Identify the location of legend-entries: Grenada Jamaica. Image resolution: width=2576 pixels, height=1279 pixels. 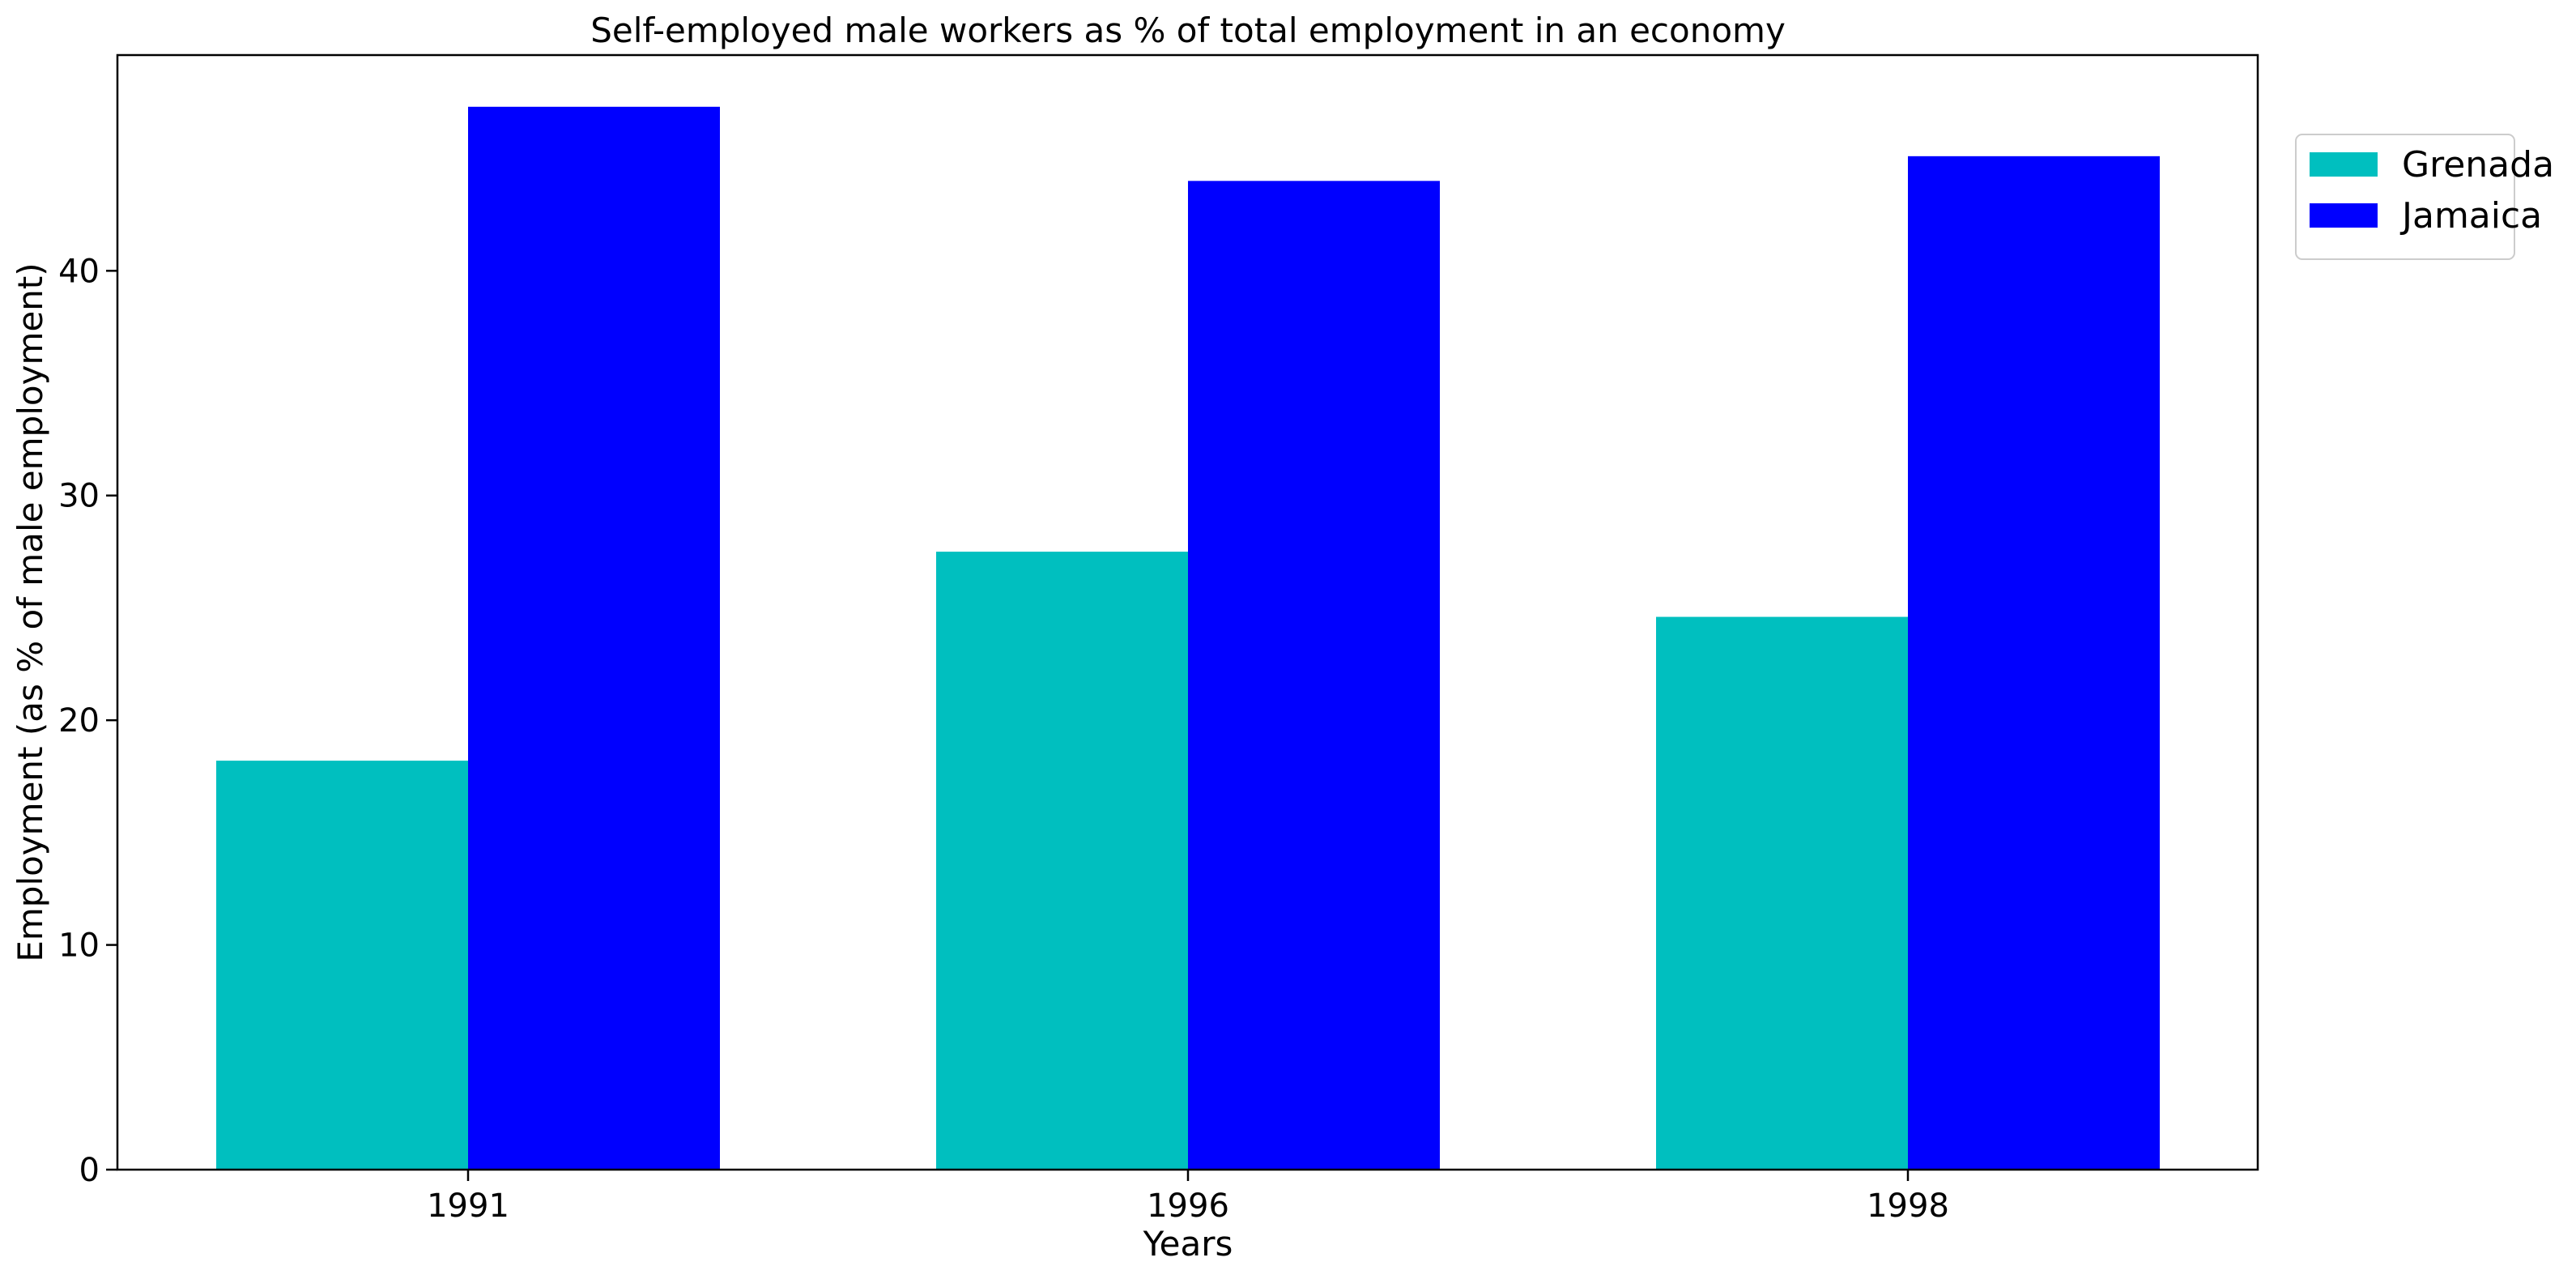
(2432, 190).